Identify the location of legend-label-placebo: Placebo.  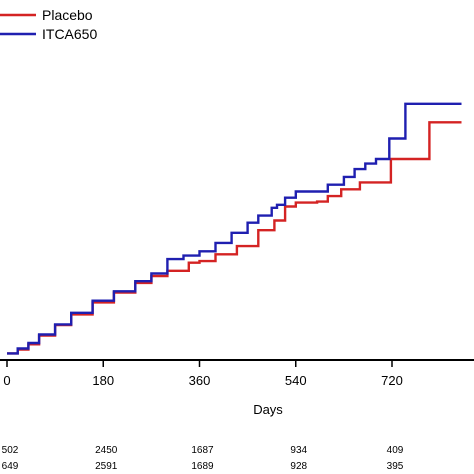
(67, 15).